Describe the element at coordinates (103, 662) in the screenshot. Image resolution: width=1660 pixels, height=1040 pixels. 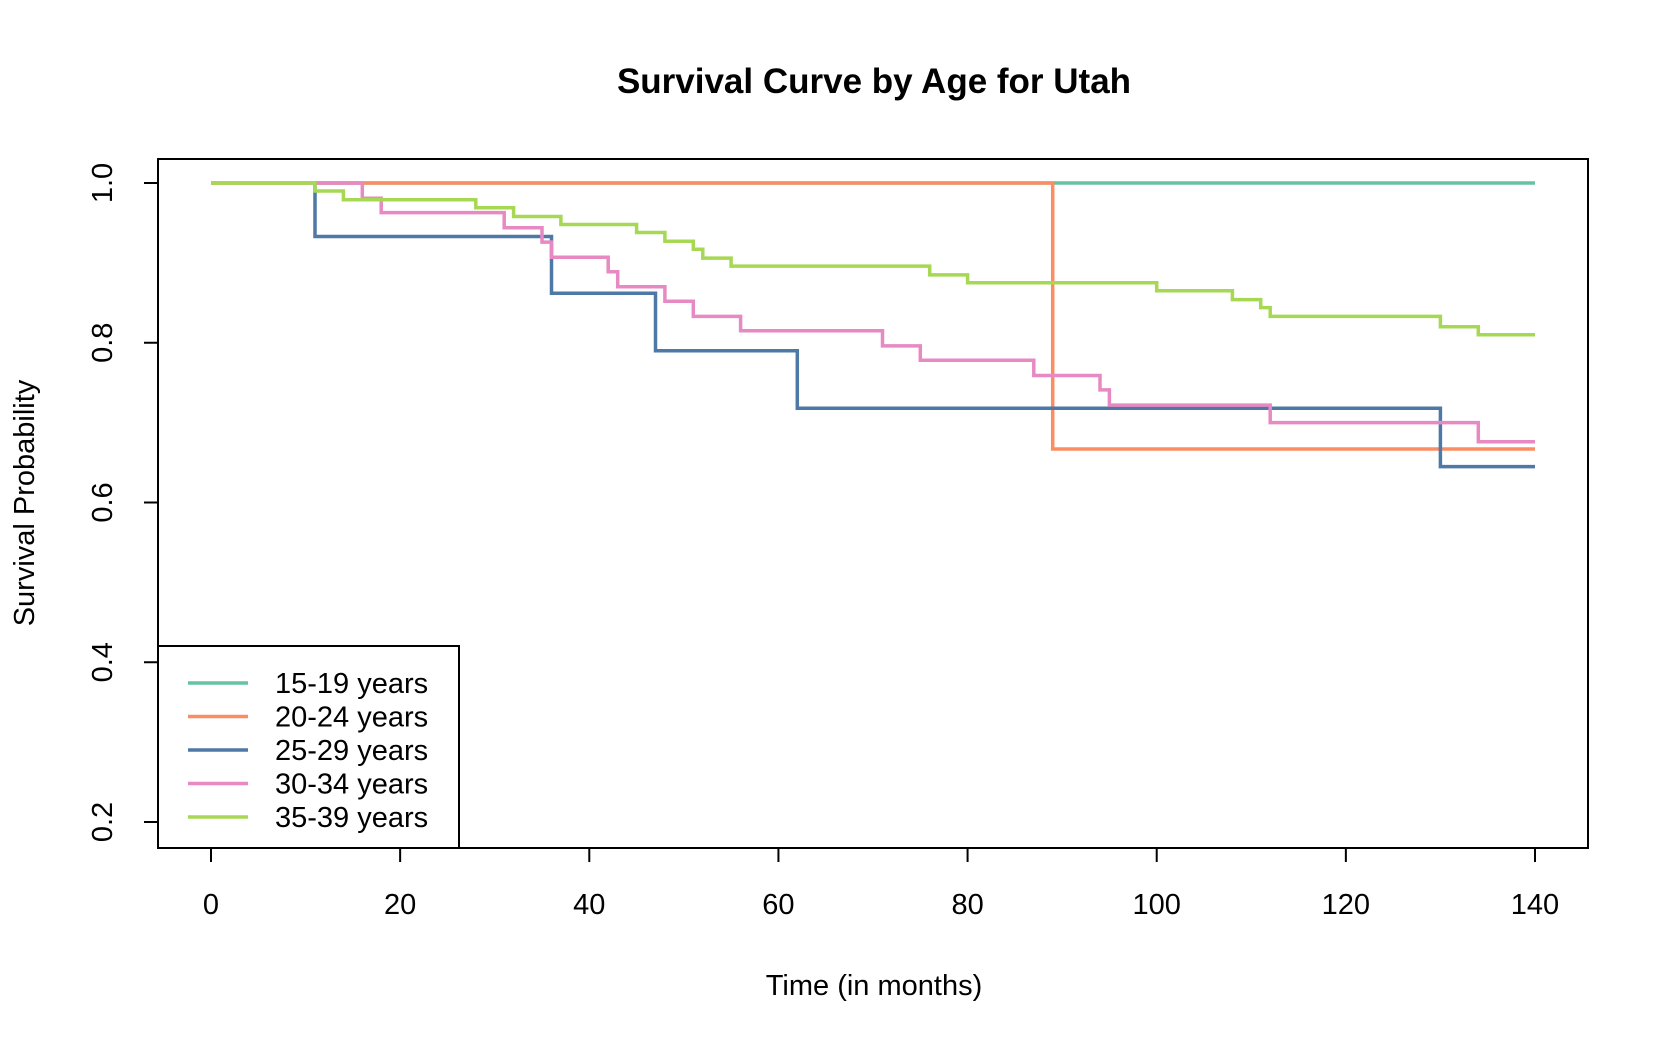
I see `y-tick-label: 0.4` at that location.